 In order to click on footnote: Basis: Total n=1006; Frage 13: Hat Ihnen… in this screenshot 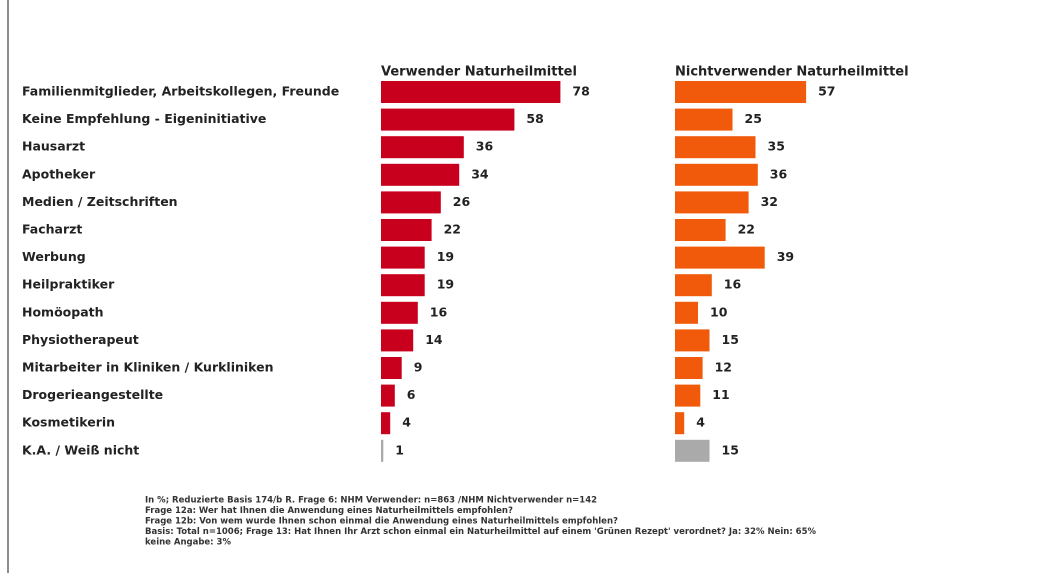, I will do `click(481, 532)`.